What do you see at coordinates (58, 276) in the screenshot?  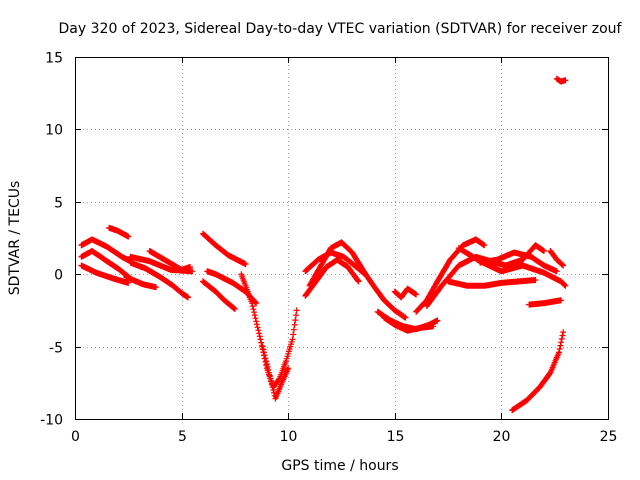 I see `y-tick-label: 0` at bounding box center [58, 276].